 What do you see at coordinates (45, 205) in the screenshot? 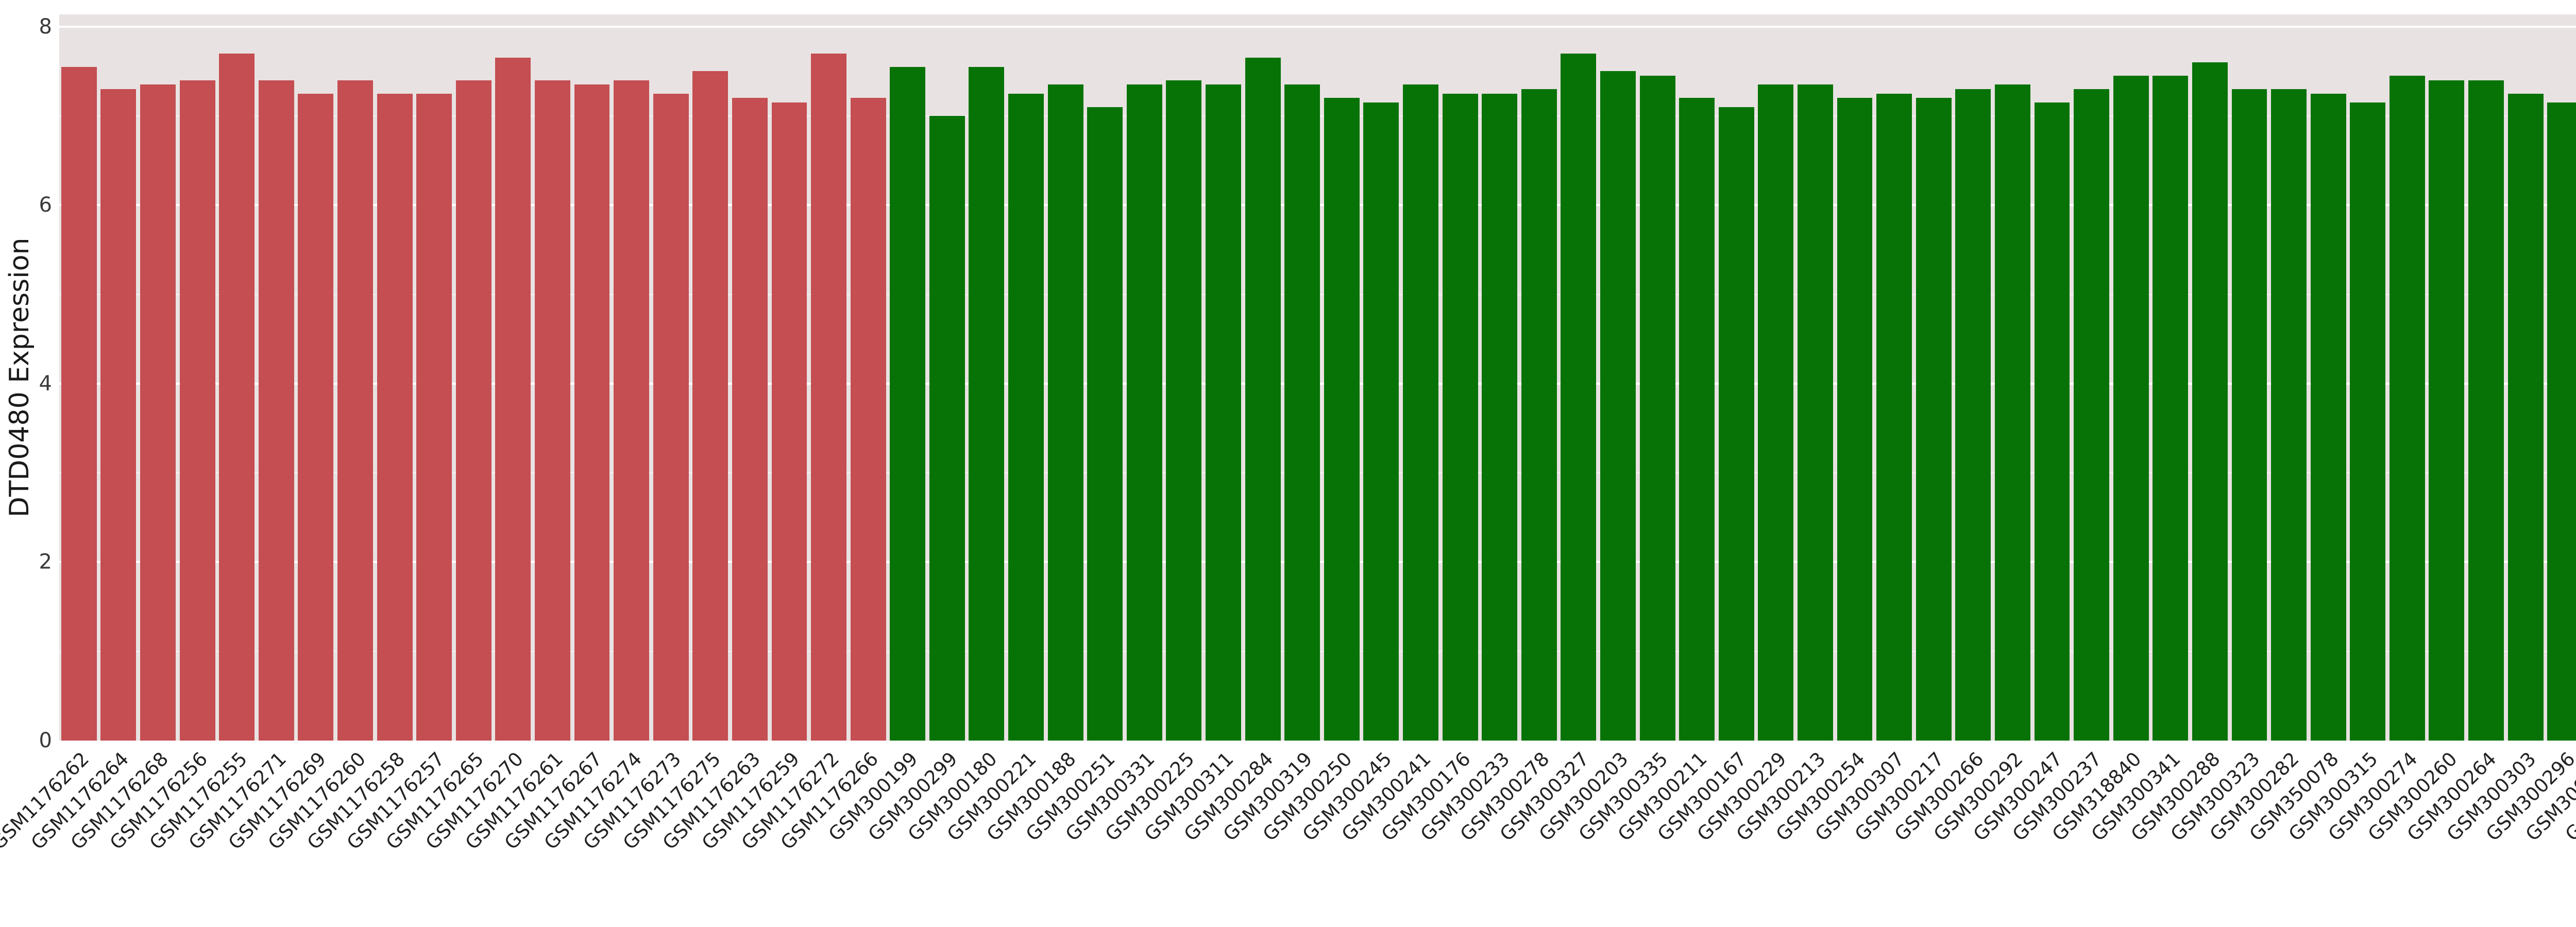
I see `y-tick-label: 6` at bounding box center [45, 205].